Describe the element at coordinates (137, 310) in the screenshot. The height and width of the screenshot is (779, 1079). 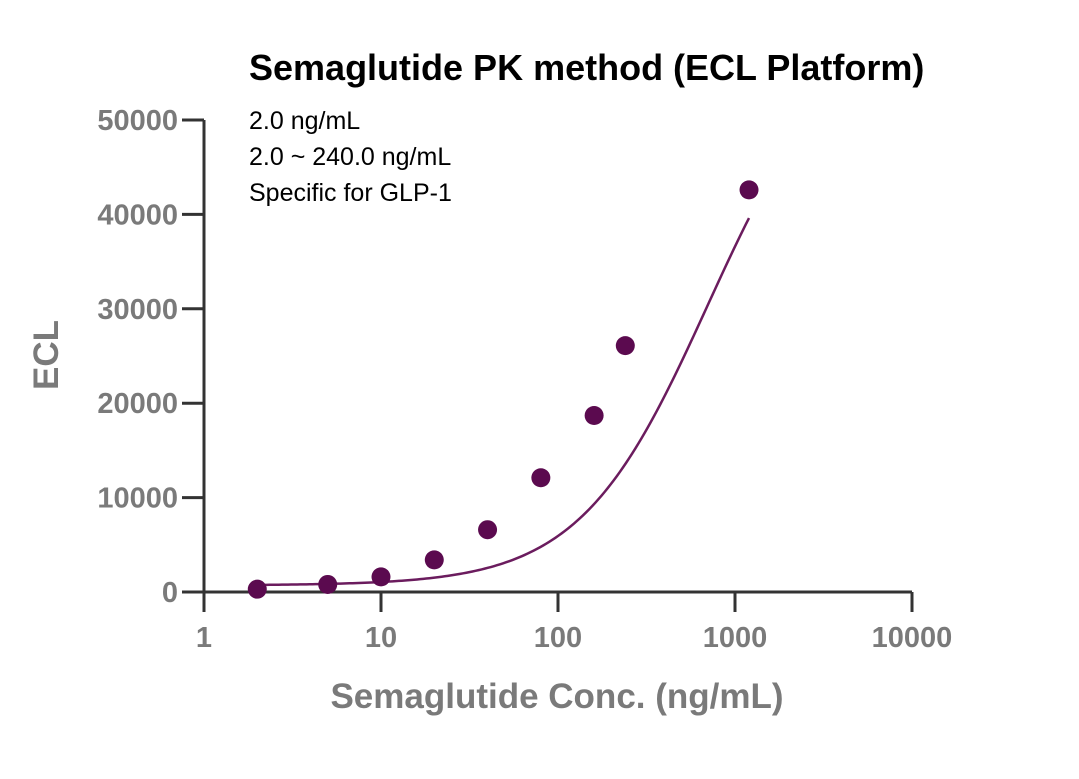
I see `y-tick-label: 30000` at that location.